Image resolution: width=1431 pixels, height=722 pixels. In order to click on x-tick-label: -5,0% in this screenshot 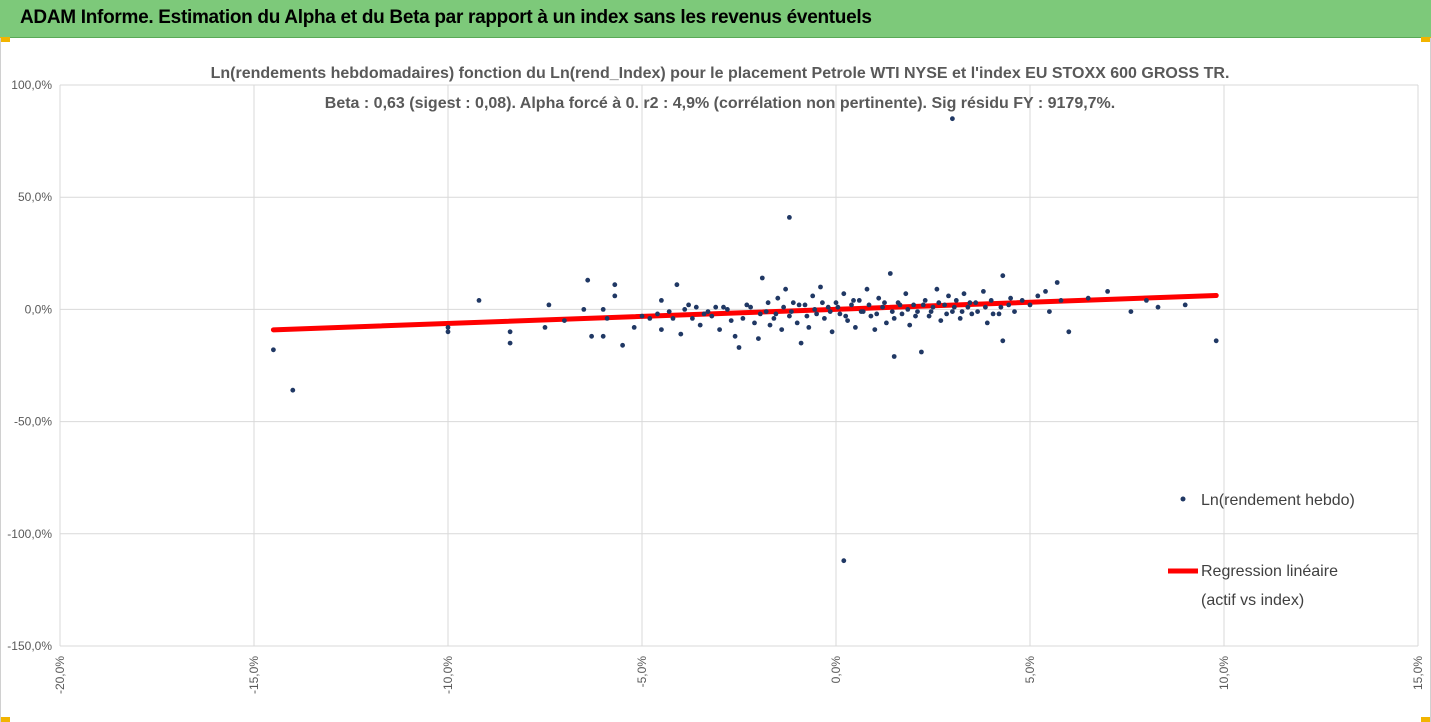, I will do `click(642, 672)`.